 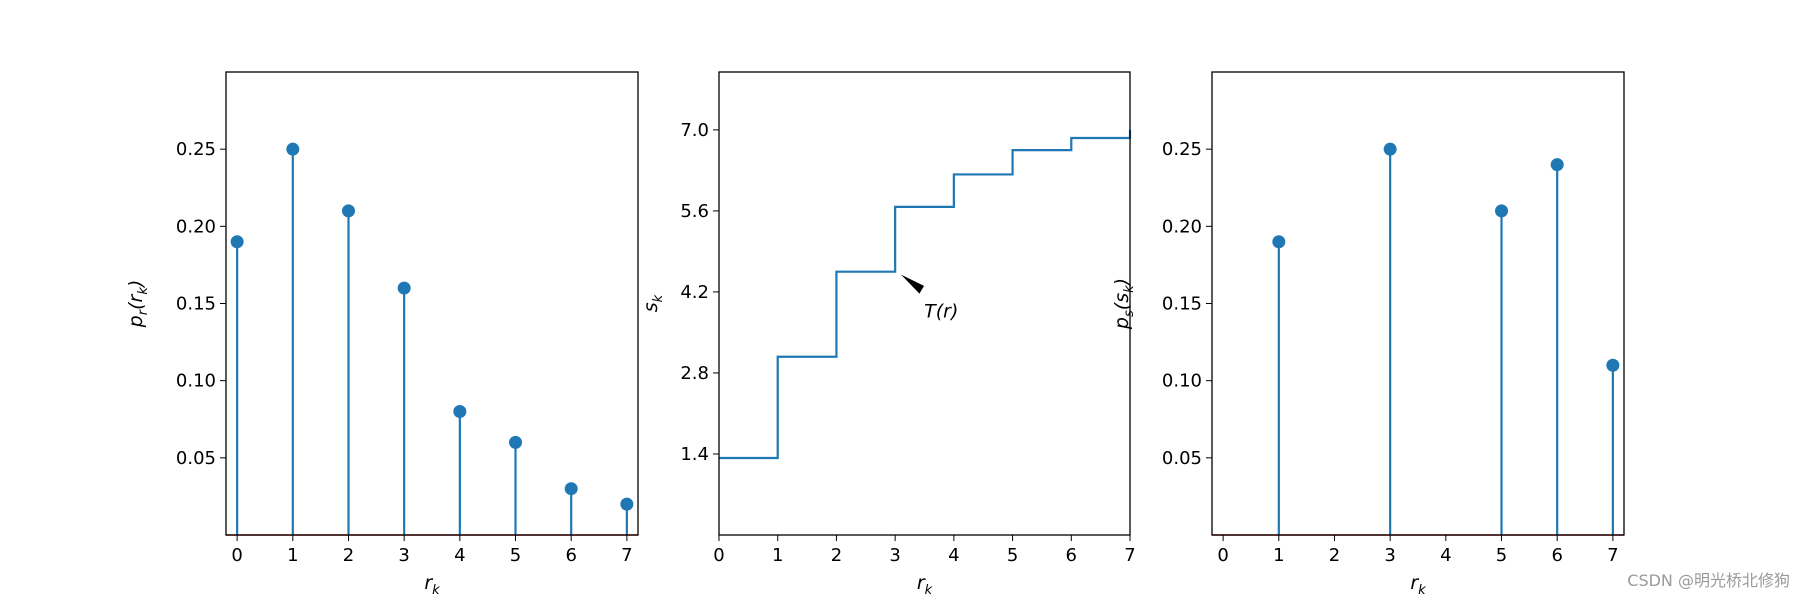 What do you see at coordinates (1124, 304) in the screenshot?
I see `y-axis-label: ps(sk)` at bounding box center [1124, 304].